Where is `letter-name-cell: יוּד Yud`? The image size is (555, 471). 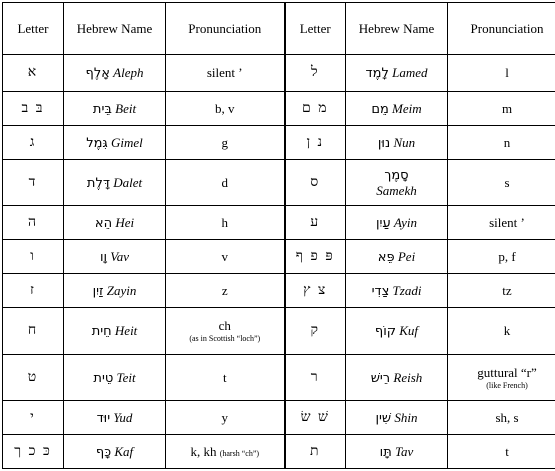
letter-name-cell: יוּד Yud is located at coordinates (114, 417).